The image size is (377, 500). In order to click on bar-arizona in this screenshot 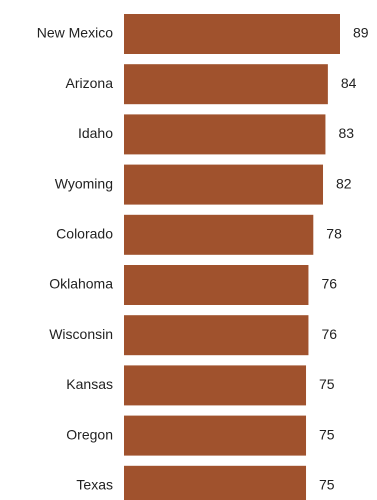, I will do `click(226, 84)`.